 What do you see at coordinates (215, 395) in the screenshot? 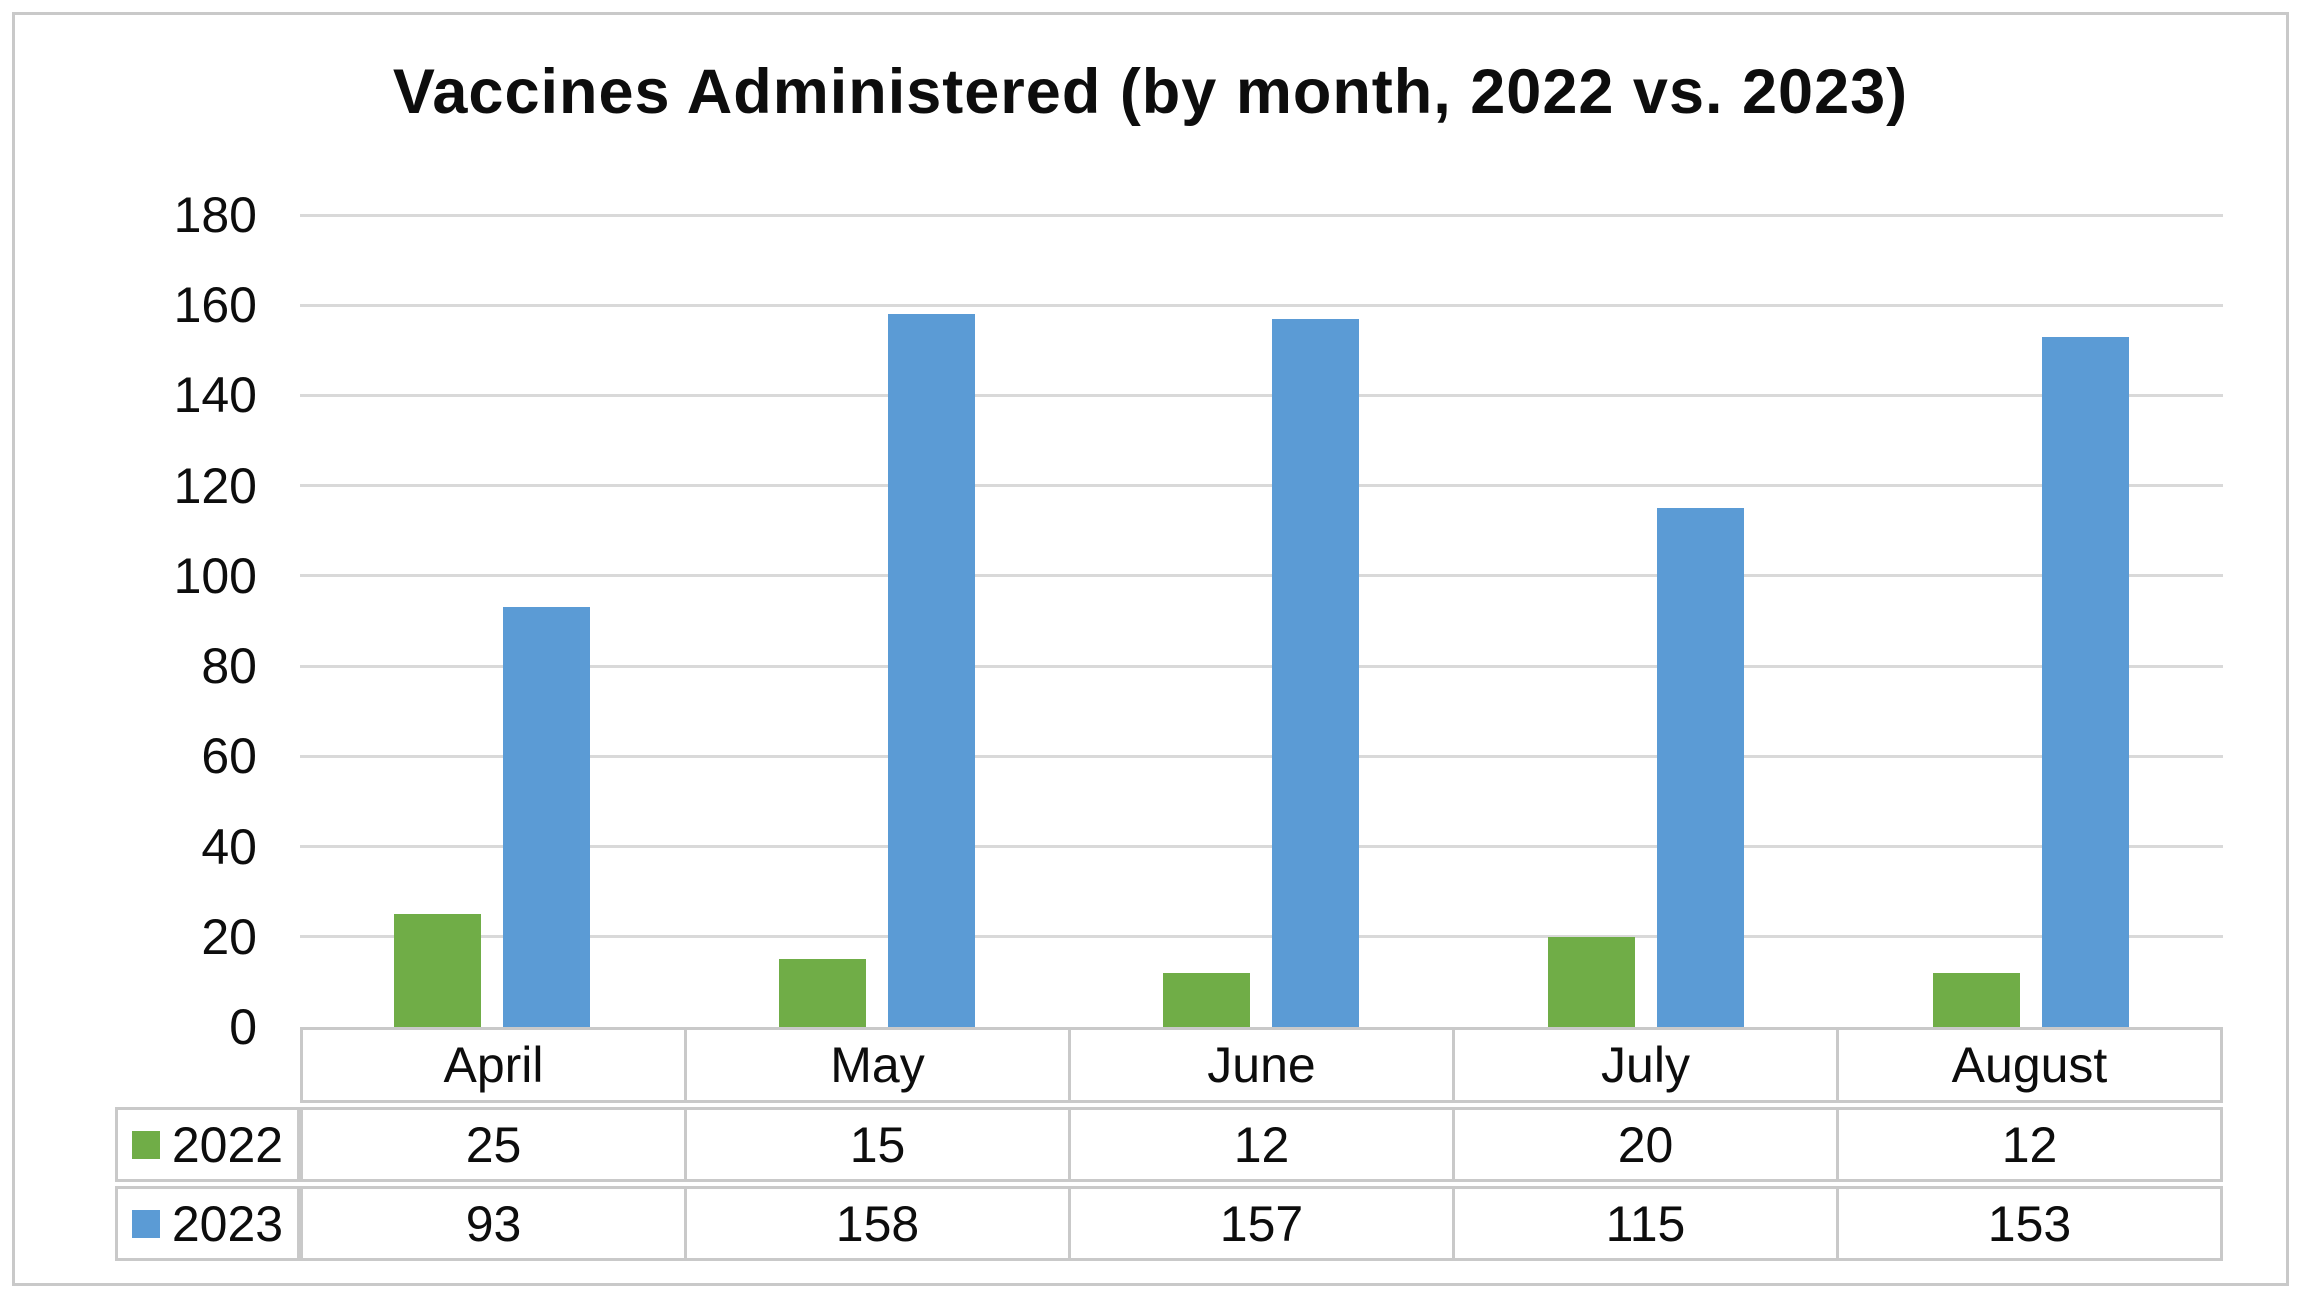
I see `y-tick-label-140: 140` at bounding box center [215, 395].